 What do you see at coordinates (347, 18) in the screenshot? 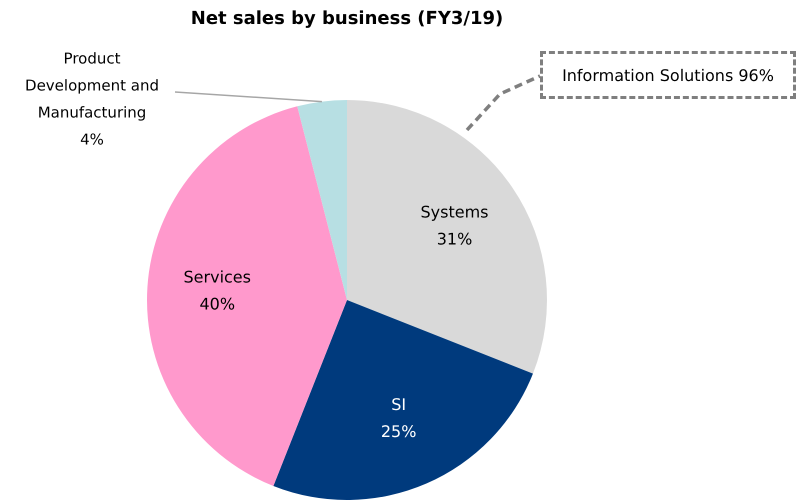
I see `chart-title: Net sales by business (FY3/19)` at bounding box center [347, 18].